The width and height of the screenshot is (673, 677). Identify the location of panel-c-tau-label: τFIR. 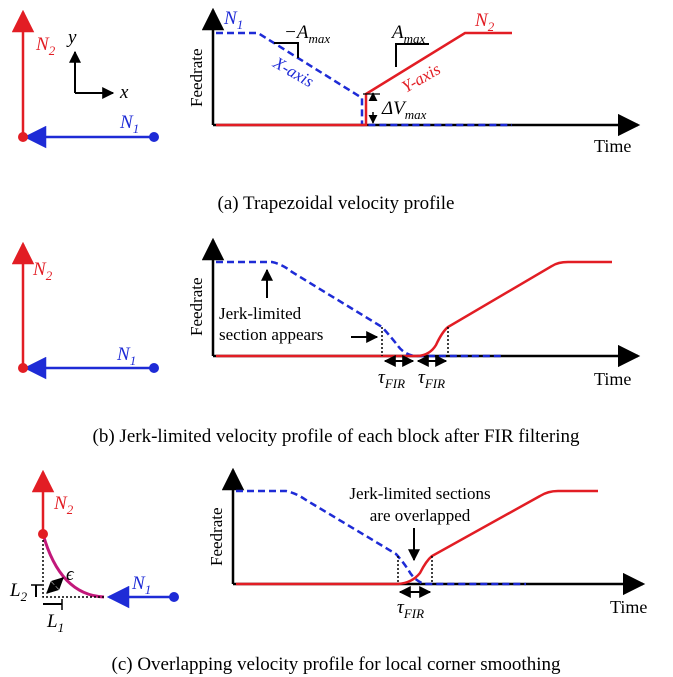
(410, 609).